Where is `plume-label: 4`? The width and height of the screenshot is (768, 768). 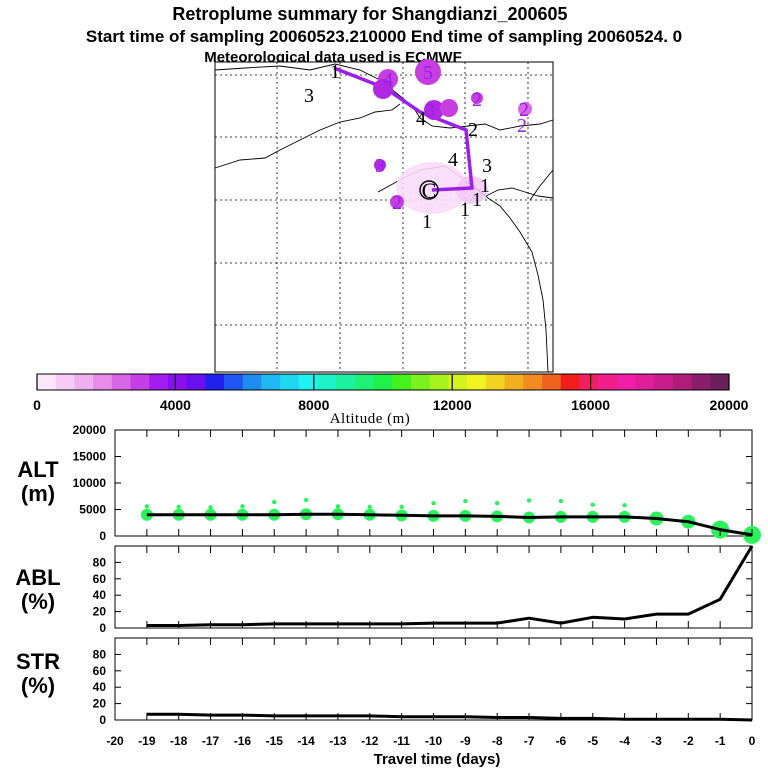
plume-label: 4 is located at coordinates (388, 80).